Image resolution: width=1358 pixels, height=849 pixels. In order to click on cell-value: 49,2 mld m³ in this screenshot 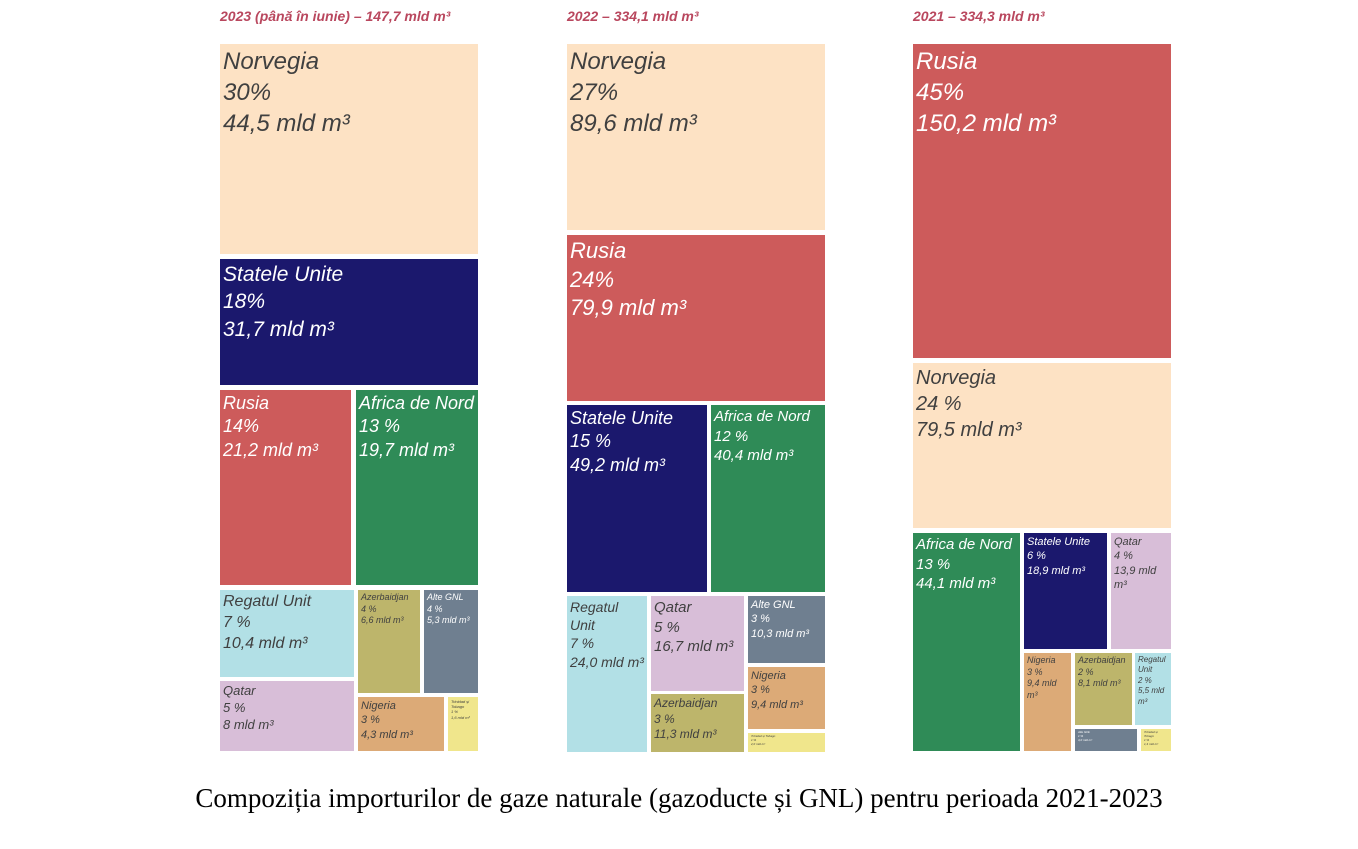, I will do `click(618, 464)`.